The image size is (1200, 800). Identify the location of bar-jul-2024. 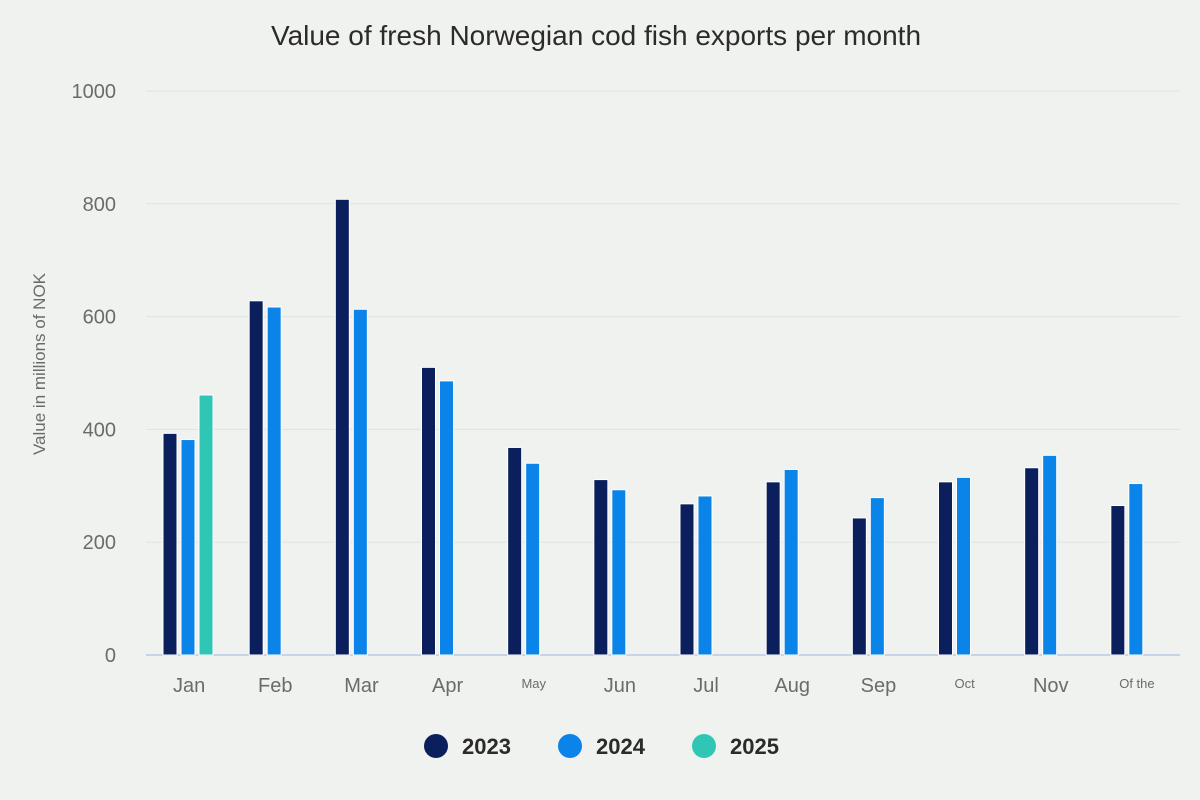
(705, 575).